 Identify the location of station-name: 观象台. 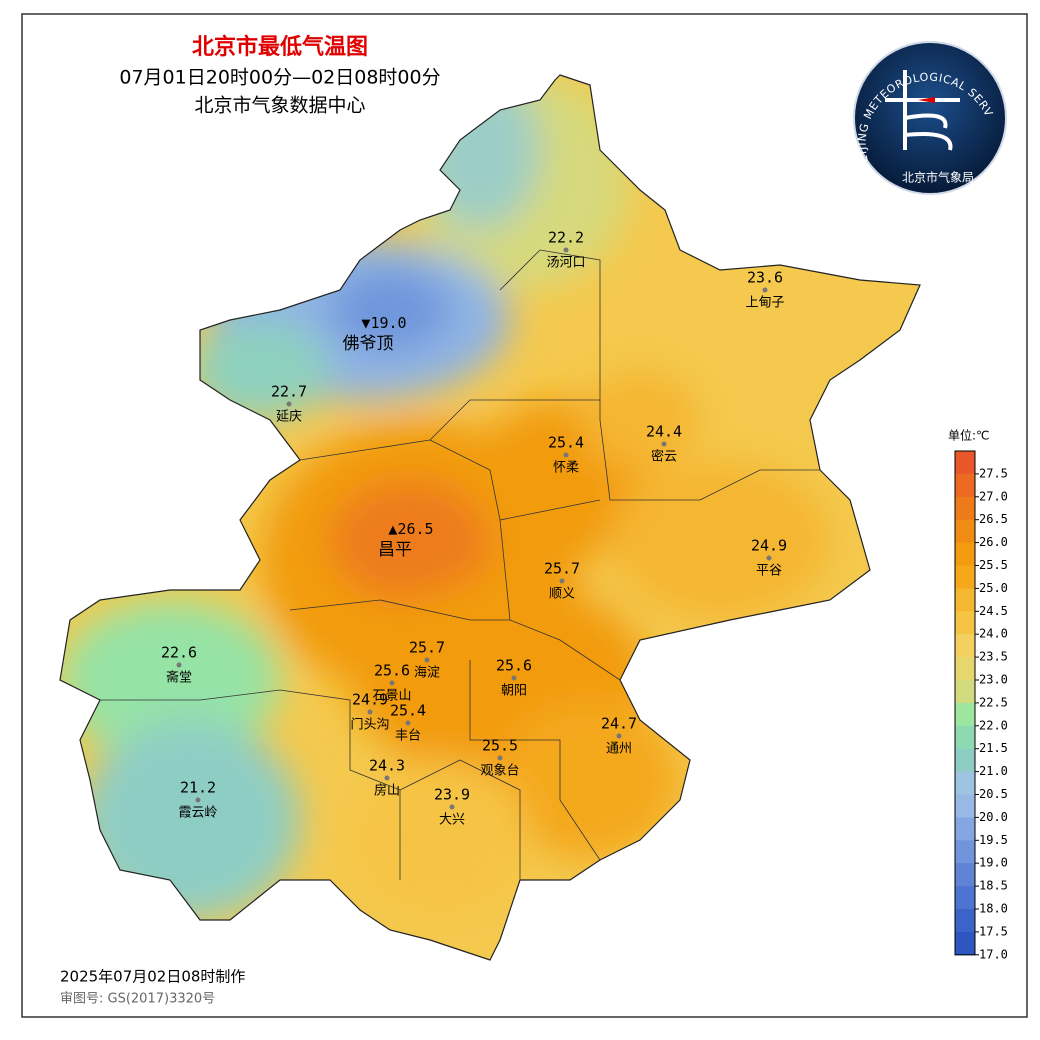
(499, 771).